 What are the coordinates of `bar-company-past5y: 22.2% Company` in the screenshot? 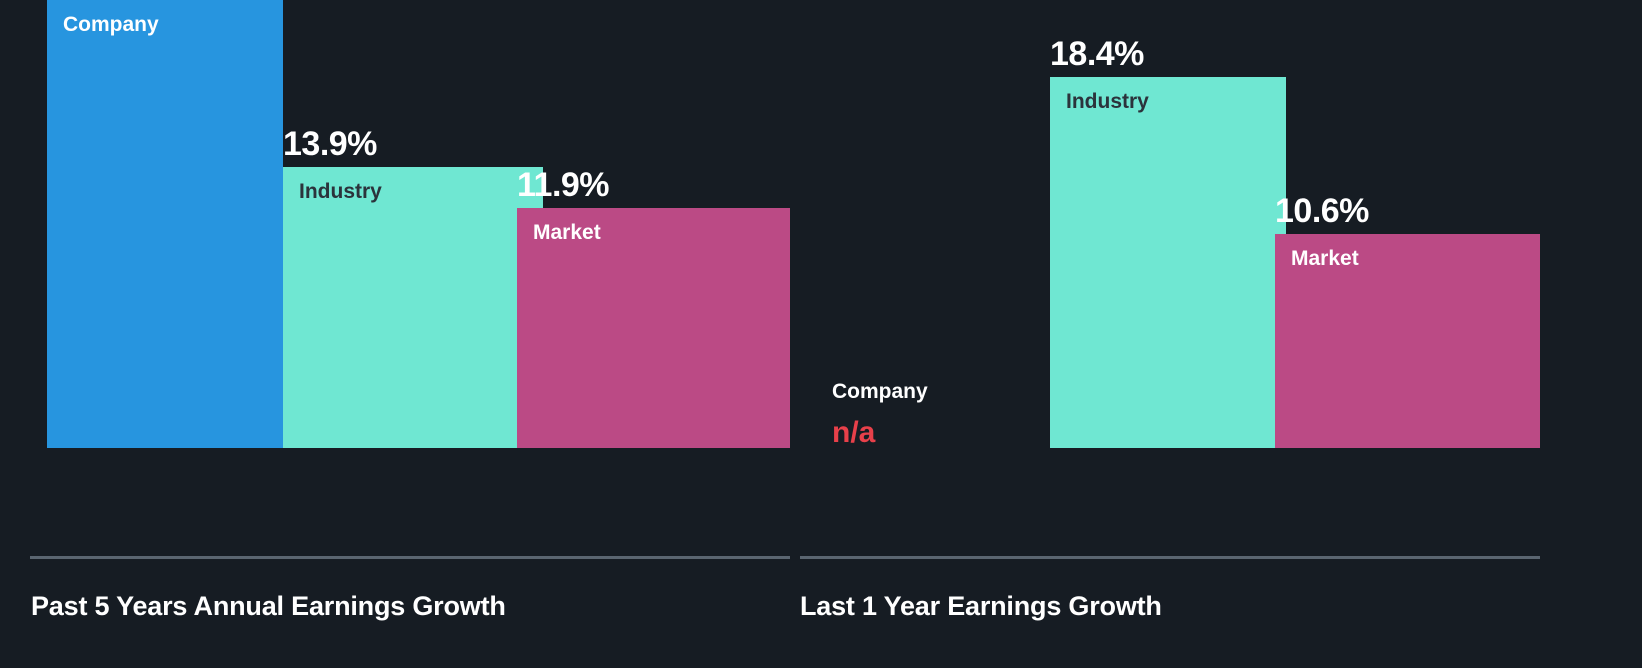 It's located at (165, 224).